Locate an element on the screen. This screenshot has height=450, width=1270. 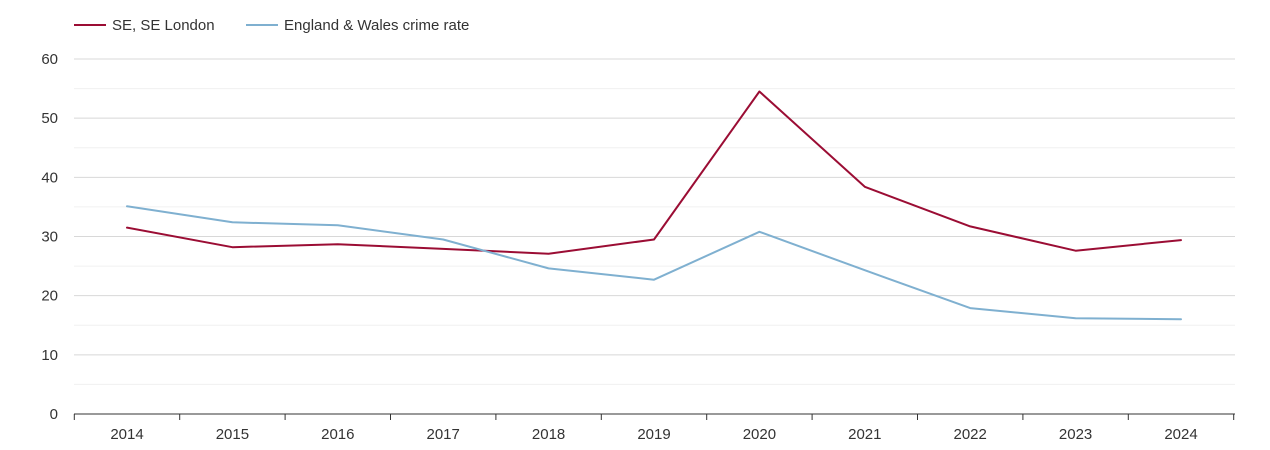
legend: SE, SE London England & Wales crime rate is located at coordinates (271, 25).